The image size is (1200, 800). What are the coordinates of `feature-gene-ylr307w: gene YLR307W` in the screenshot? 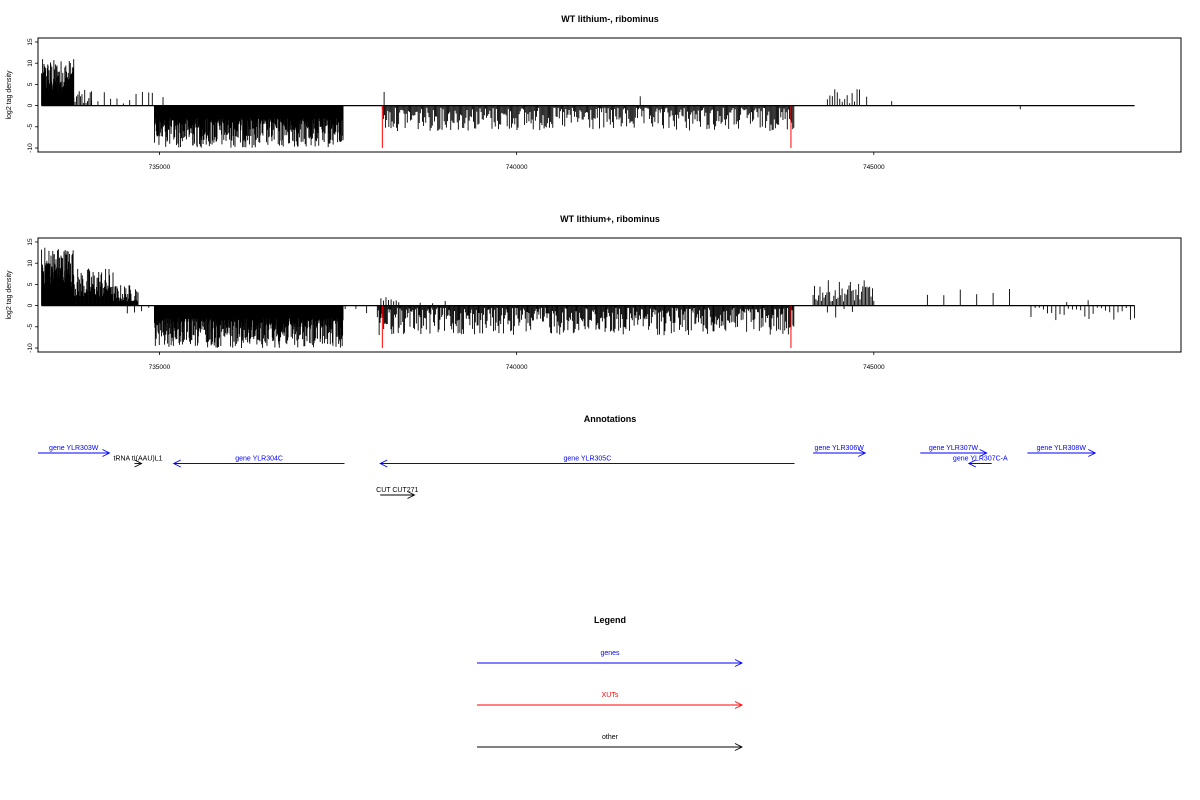 It's located at (954, 451).